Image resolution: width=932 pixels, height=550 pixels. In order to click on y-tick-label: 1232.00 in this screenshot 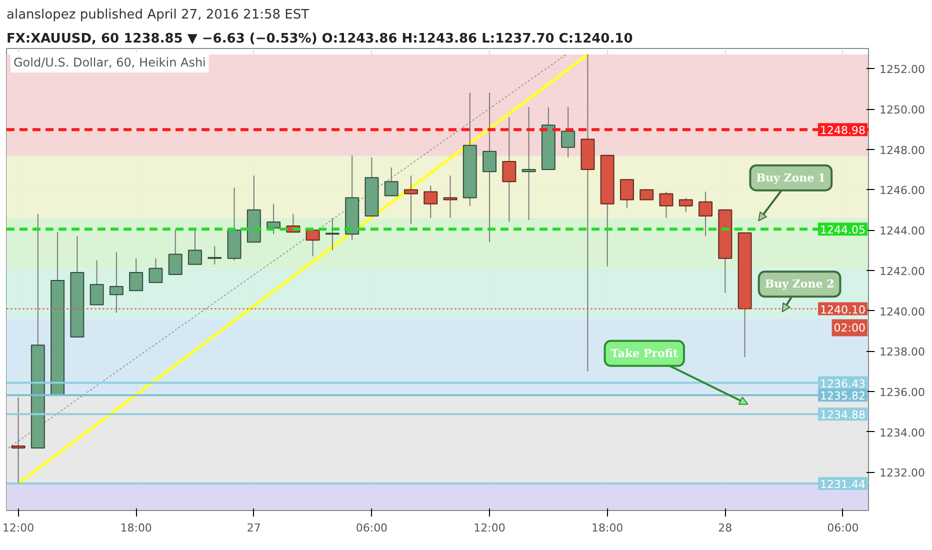, I will do `click(902, 473)`.